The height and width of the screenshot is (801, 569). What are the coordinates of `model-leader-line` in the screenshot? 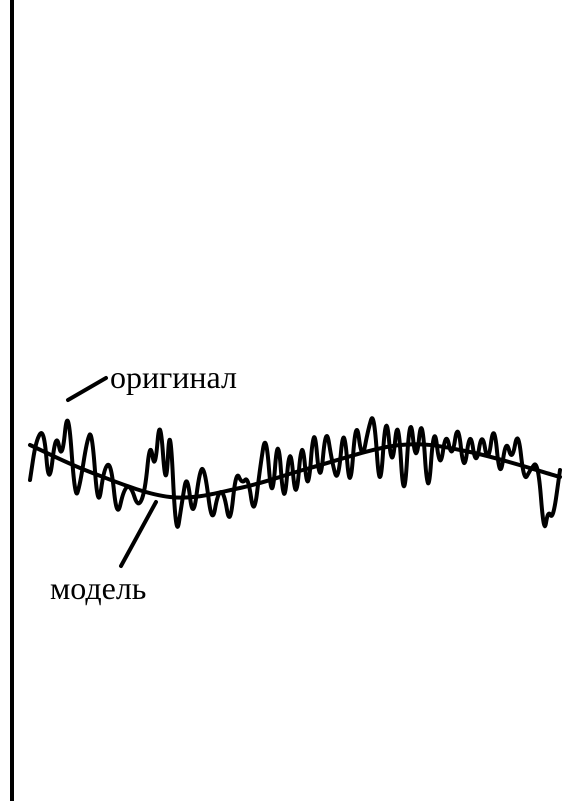 It's located at (138, 534).